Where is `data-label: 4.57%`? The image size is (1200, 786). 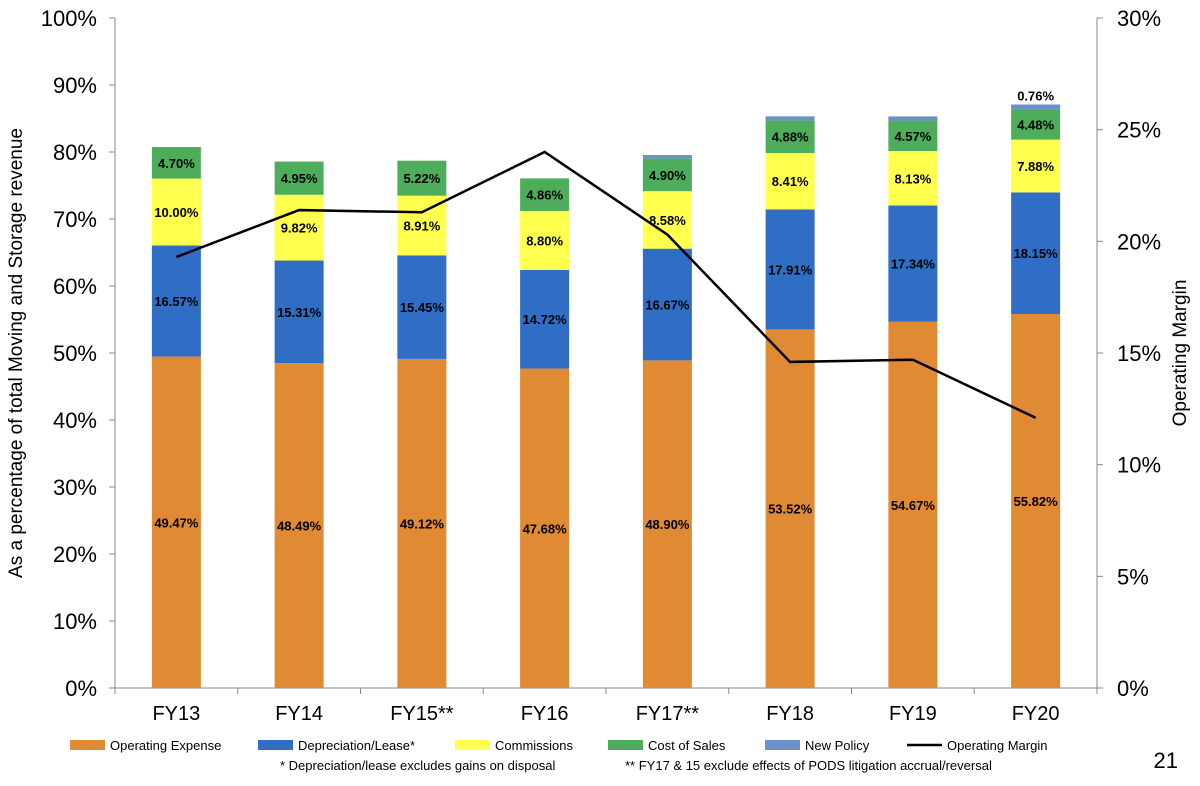 data-label: 4.57% is located at coordinates (912, 136).